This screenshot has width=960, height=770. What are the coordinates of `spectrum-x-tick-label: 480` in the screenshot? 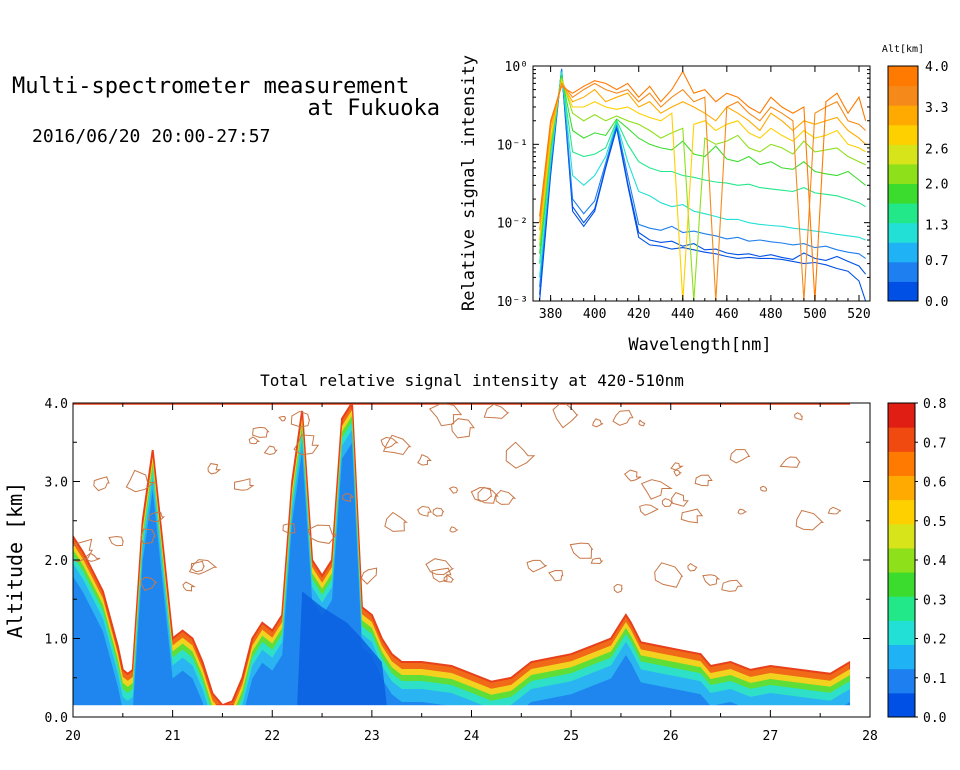 It's located at (770, 314).